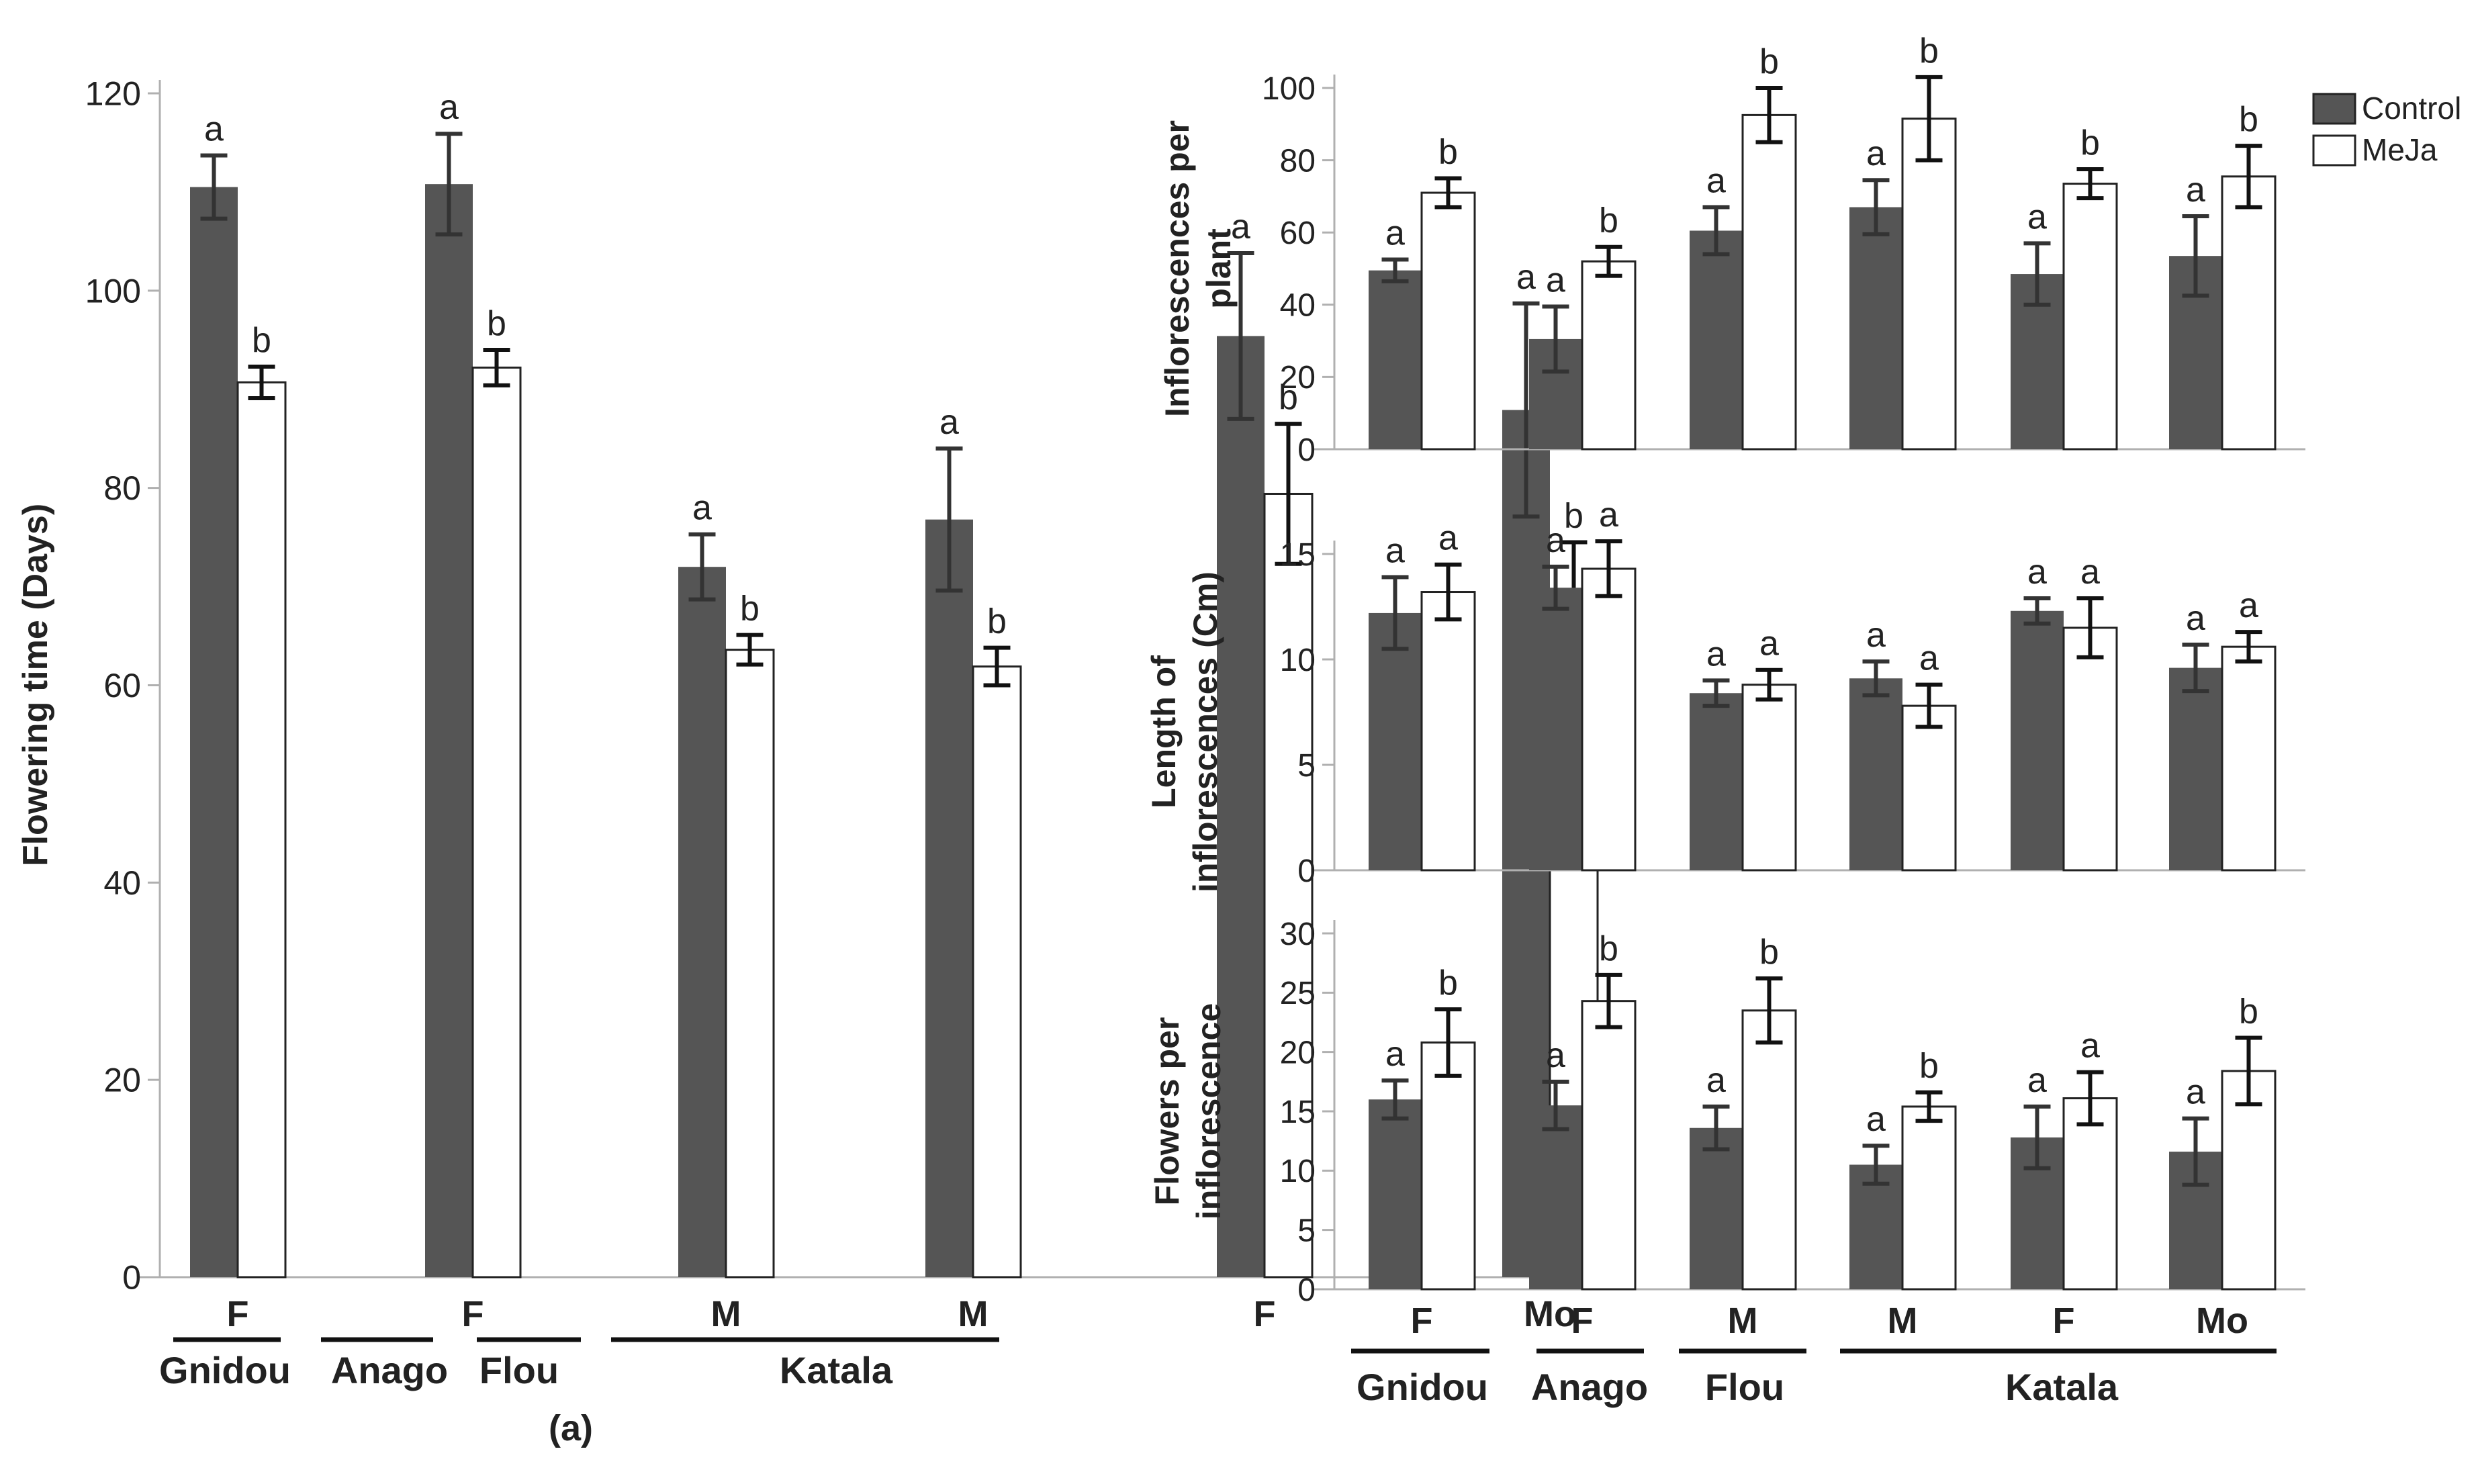 This screenshot has height=1484, width=2480. What do you see at coordinates (1422, 1387) in the screenshot?
I see `b3-group-label: Gnidou` at bounding box center [1422, 1387].